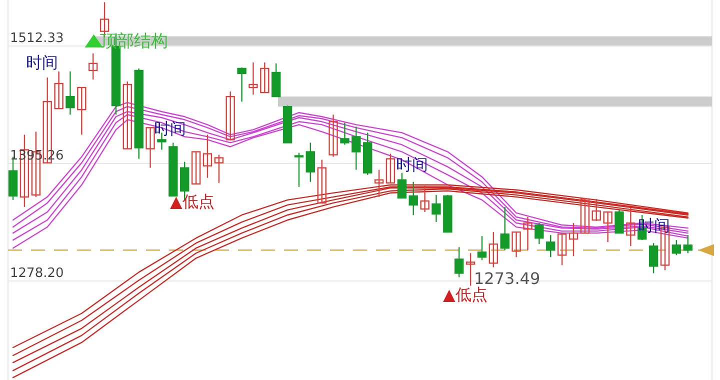 This screenshot has width=720, height=380. What do you see at coordinates (37, 274) in the screenshot?
I see `y-tick-label: 1278.20` at bounding box center [37, 274].